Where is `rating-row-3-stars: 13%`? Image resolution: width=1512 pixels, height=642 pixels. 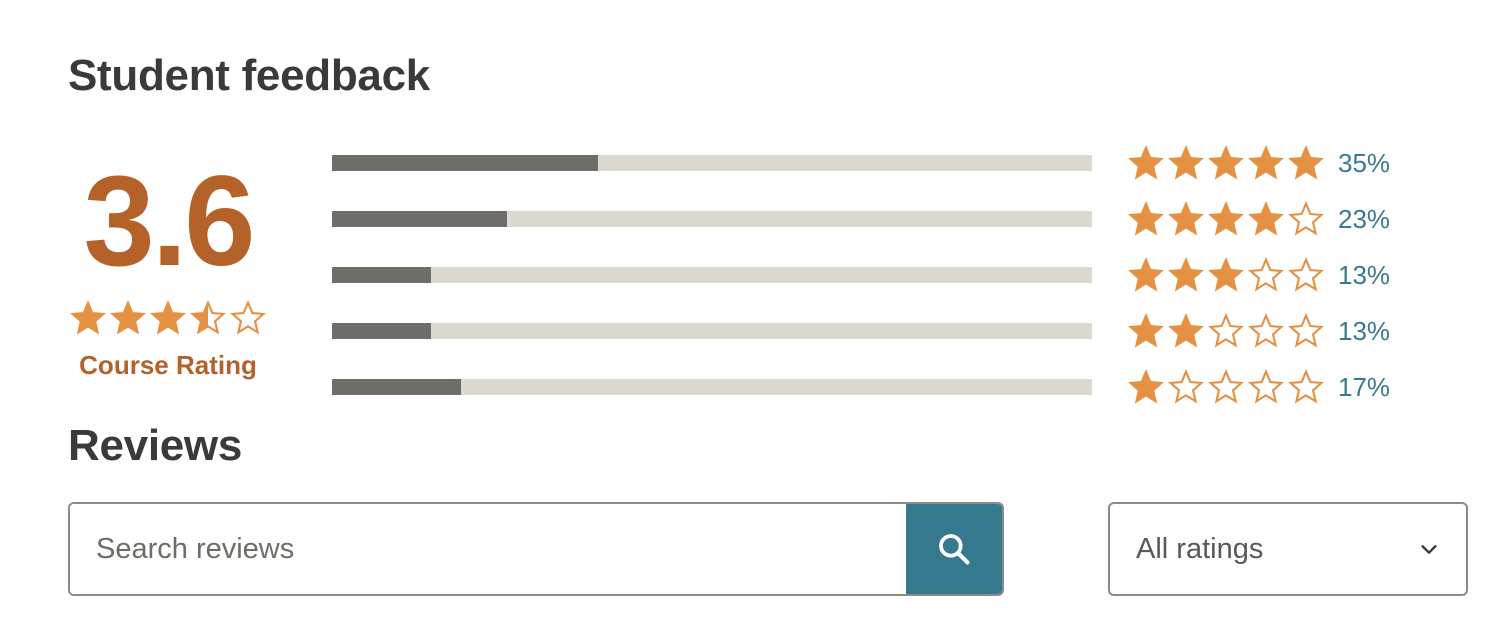
rating-row-3-stars: 13% is located at coordinates (861, 275).